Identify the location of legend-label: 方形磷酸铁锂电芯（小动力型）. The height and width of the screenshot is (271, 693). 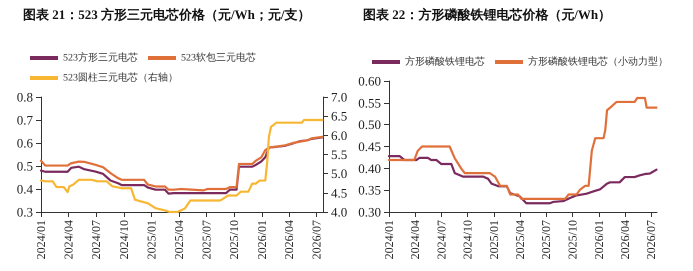
(598, 62).